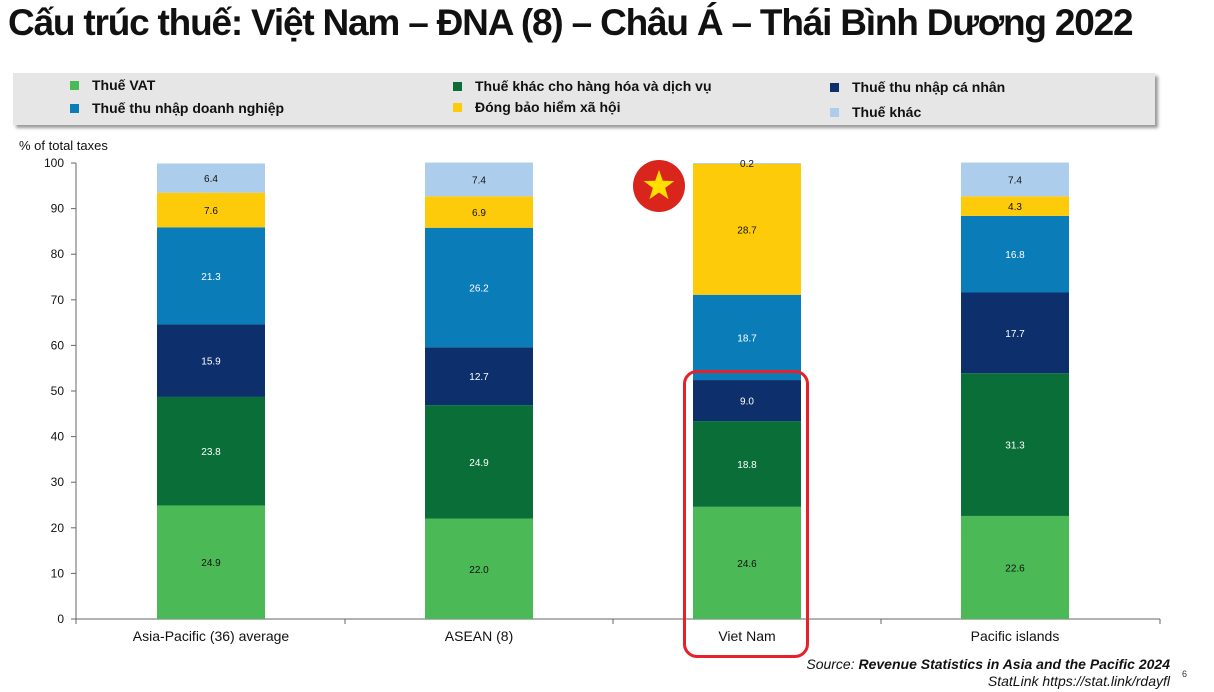  I want to click on x-category-label: Viet Nam, so click(746, 636).